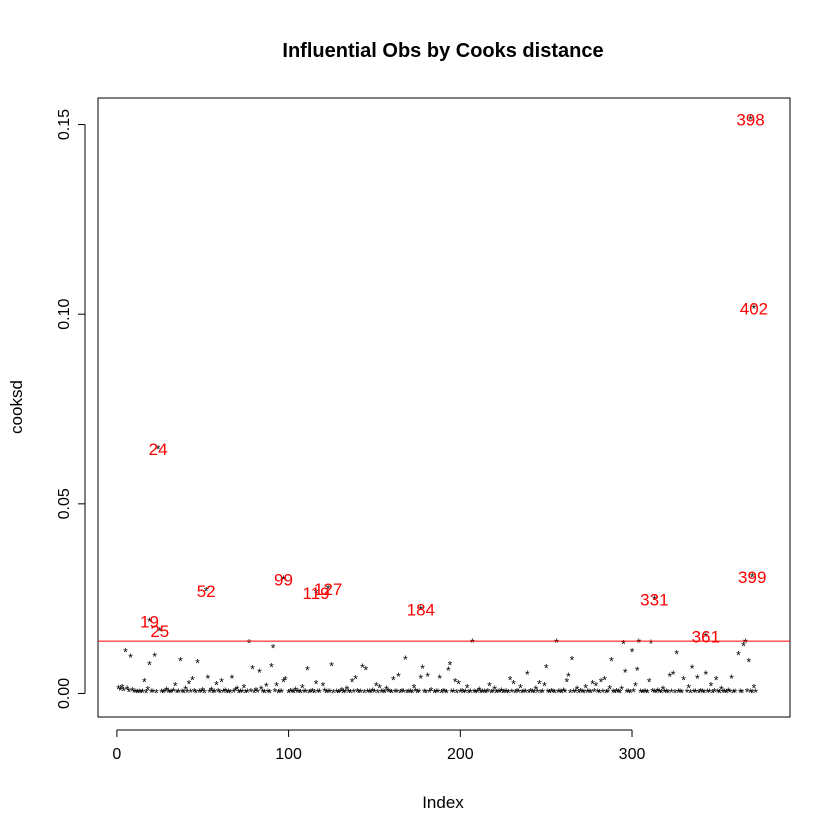  I want to click on outlier-label: 127, so click(328, 589).